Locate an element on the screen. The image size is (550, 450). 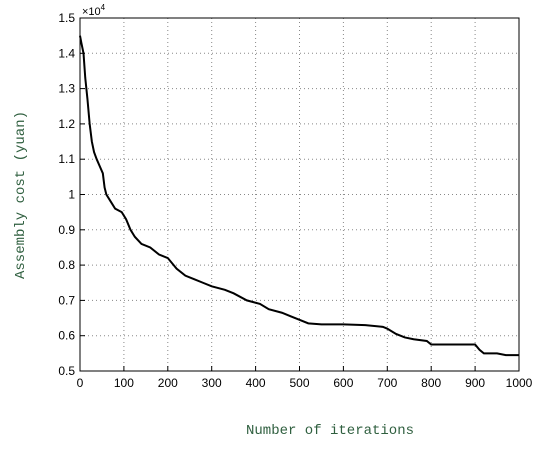
y-tick-label: 0.7 is located at coordinates (66, 300).